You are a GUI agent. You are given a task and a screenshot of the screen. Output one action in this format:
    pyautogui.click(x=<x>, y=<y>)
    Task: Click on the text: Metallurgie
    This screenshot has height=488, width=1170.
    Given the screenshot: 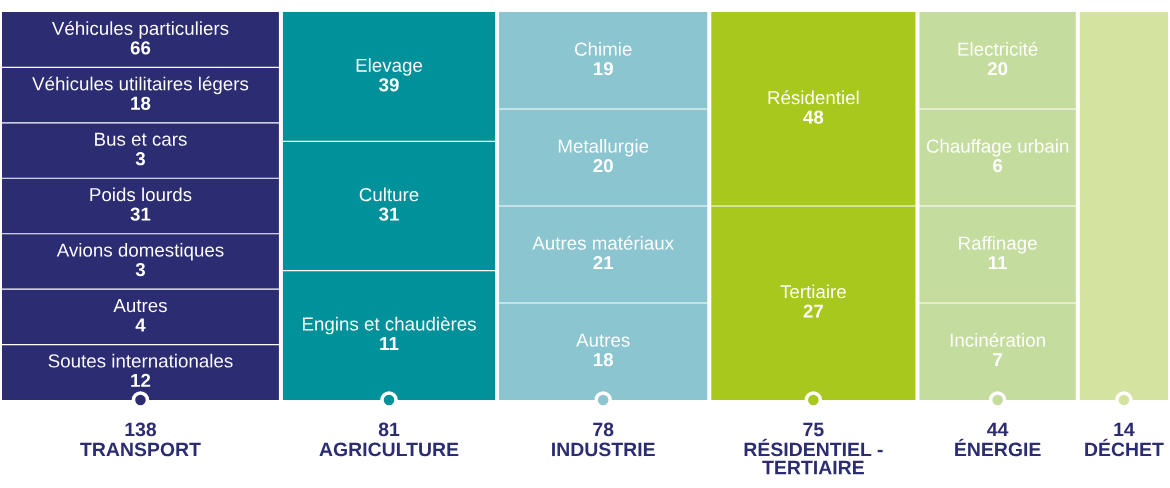 What is the action you would take?
    pyautogui.click(x=603, y=148)
    